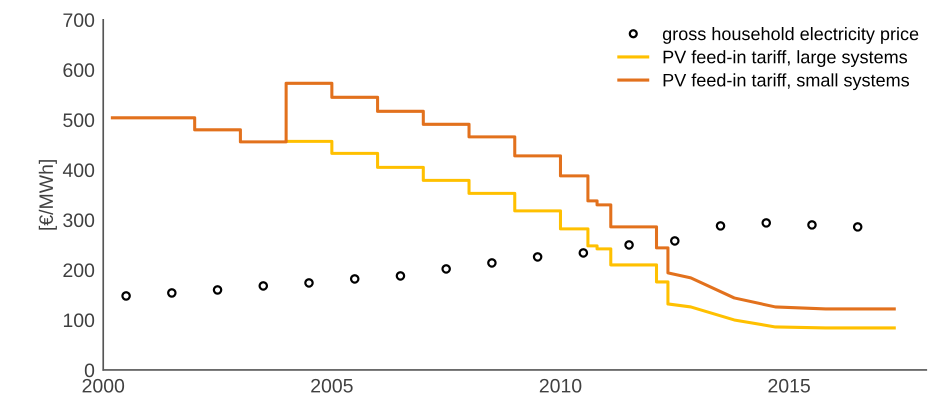  I want to click on x-tick-label: 2015, so click(789, 385).